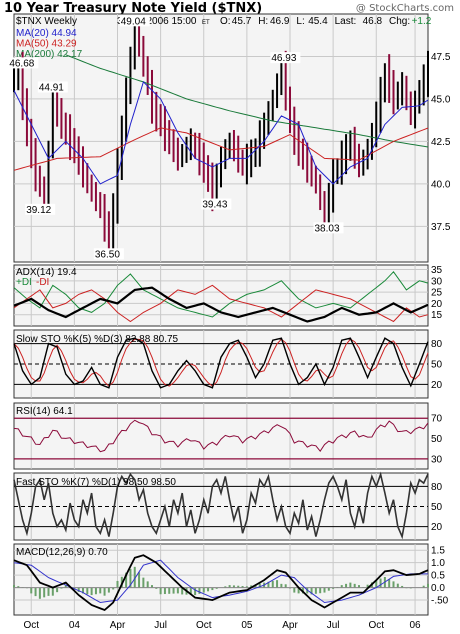 Image resolution: width=460 pixels, height=634 pixels. What do you see at coordinates (441, 57) in the screenshot?
I see `y-tick-label: 47.5` at bounding box center [441, 57].